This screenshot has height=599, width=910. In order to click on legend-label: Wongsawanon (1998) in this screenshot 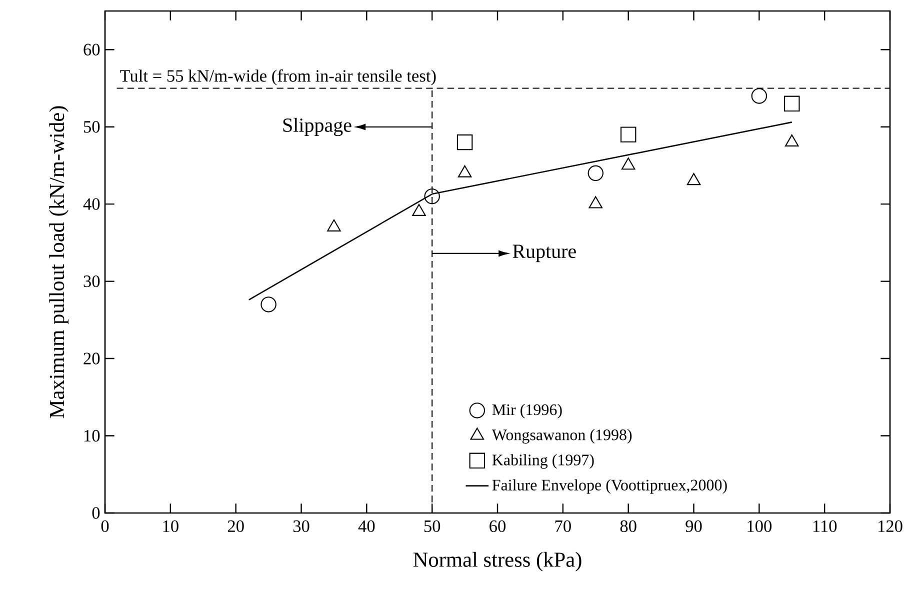, I will do `click(562, 436)`.